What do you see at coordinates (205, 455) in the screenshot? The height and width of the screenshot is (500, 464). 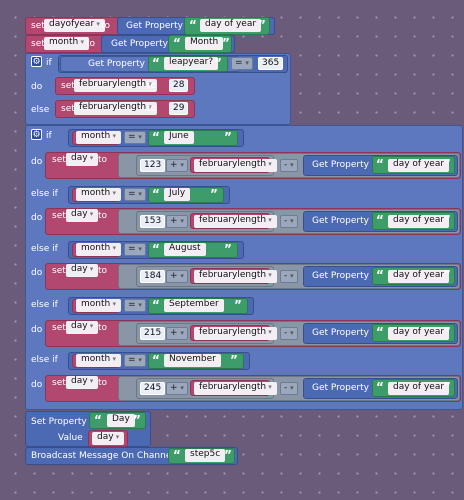 I see `text-field-step5c: step5c` at bounding box center [205, 455].